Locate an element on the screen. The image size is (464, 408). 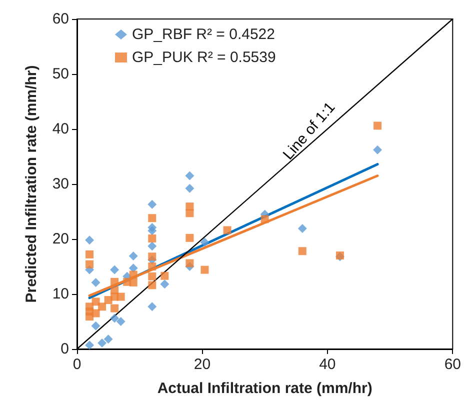
y-tick-label: 60 is located at coordinates (60, 19).